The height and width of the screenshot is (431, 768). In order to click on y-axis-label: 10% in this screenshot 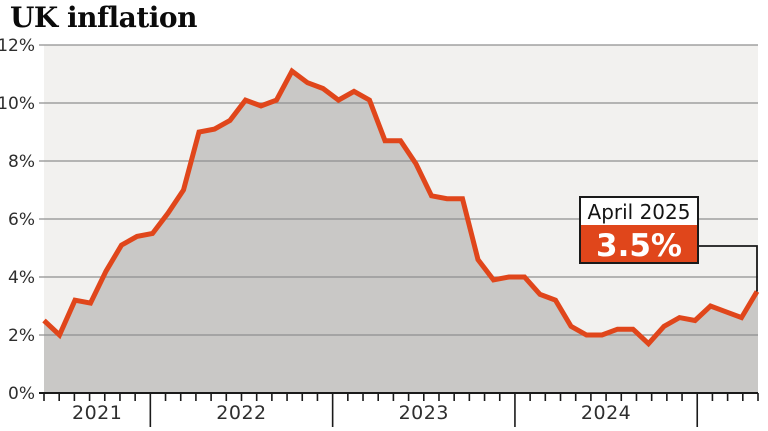, I will do `click(17, 104)`.